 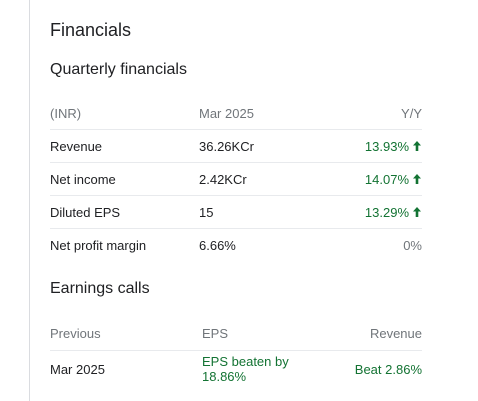 I want to click on table-row-net-income: Net income 2.42KCr 14.07%, so click(x=236, y=179).